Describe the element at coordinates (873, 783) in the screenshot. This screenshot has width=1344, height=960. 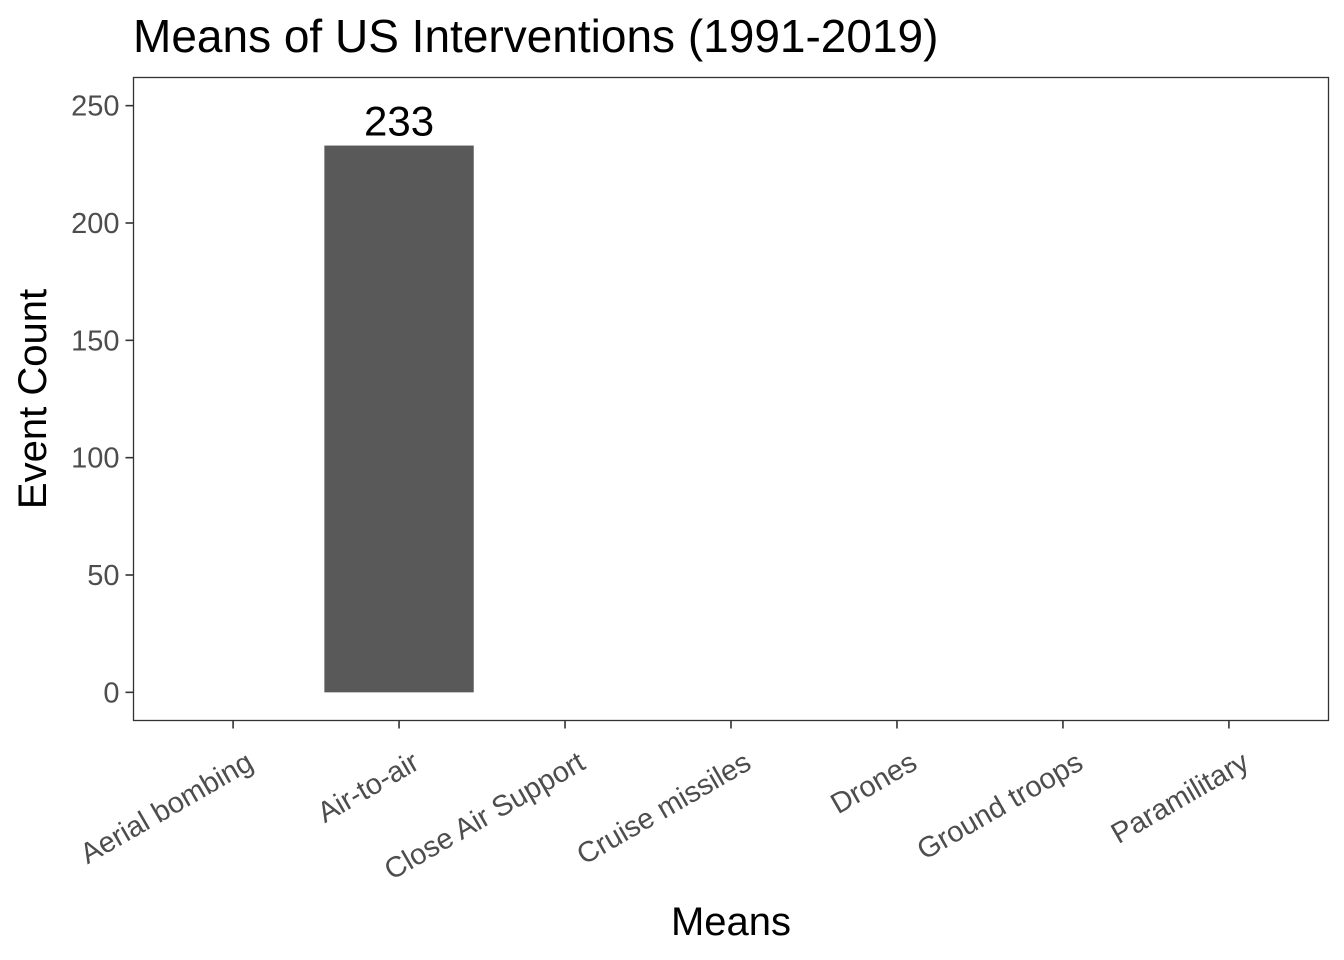
I see `x-tick-label-4: Drones` at that location.